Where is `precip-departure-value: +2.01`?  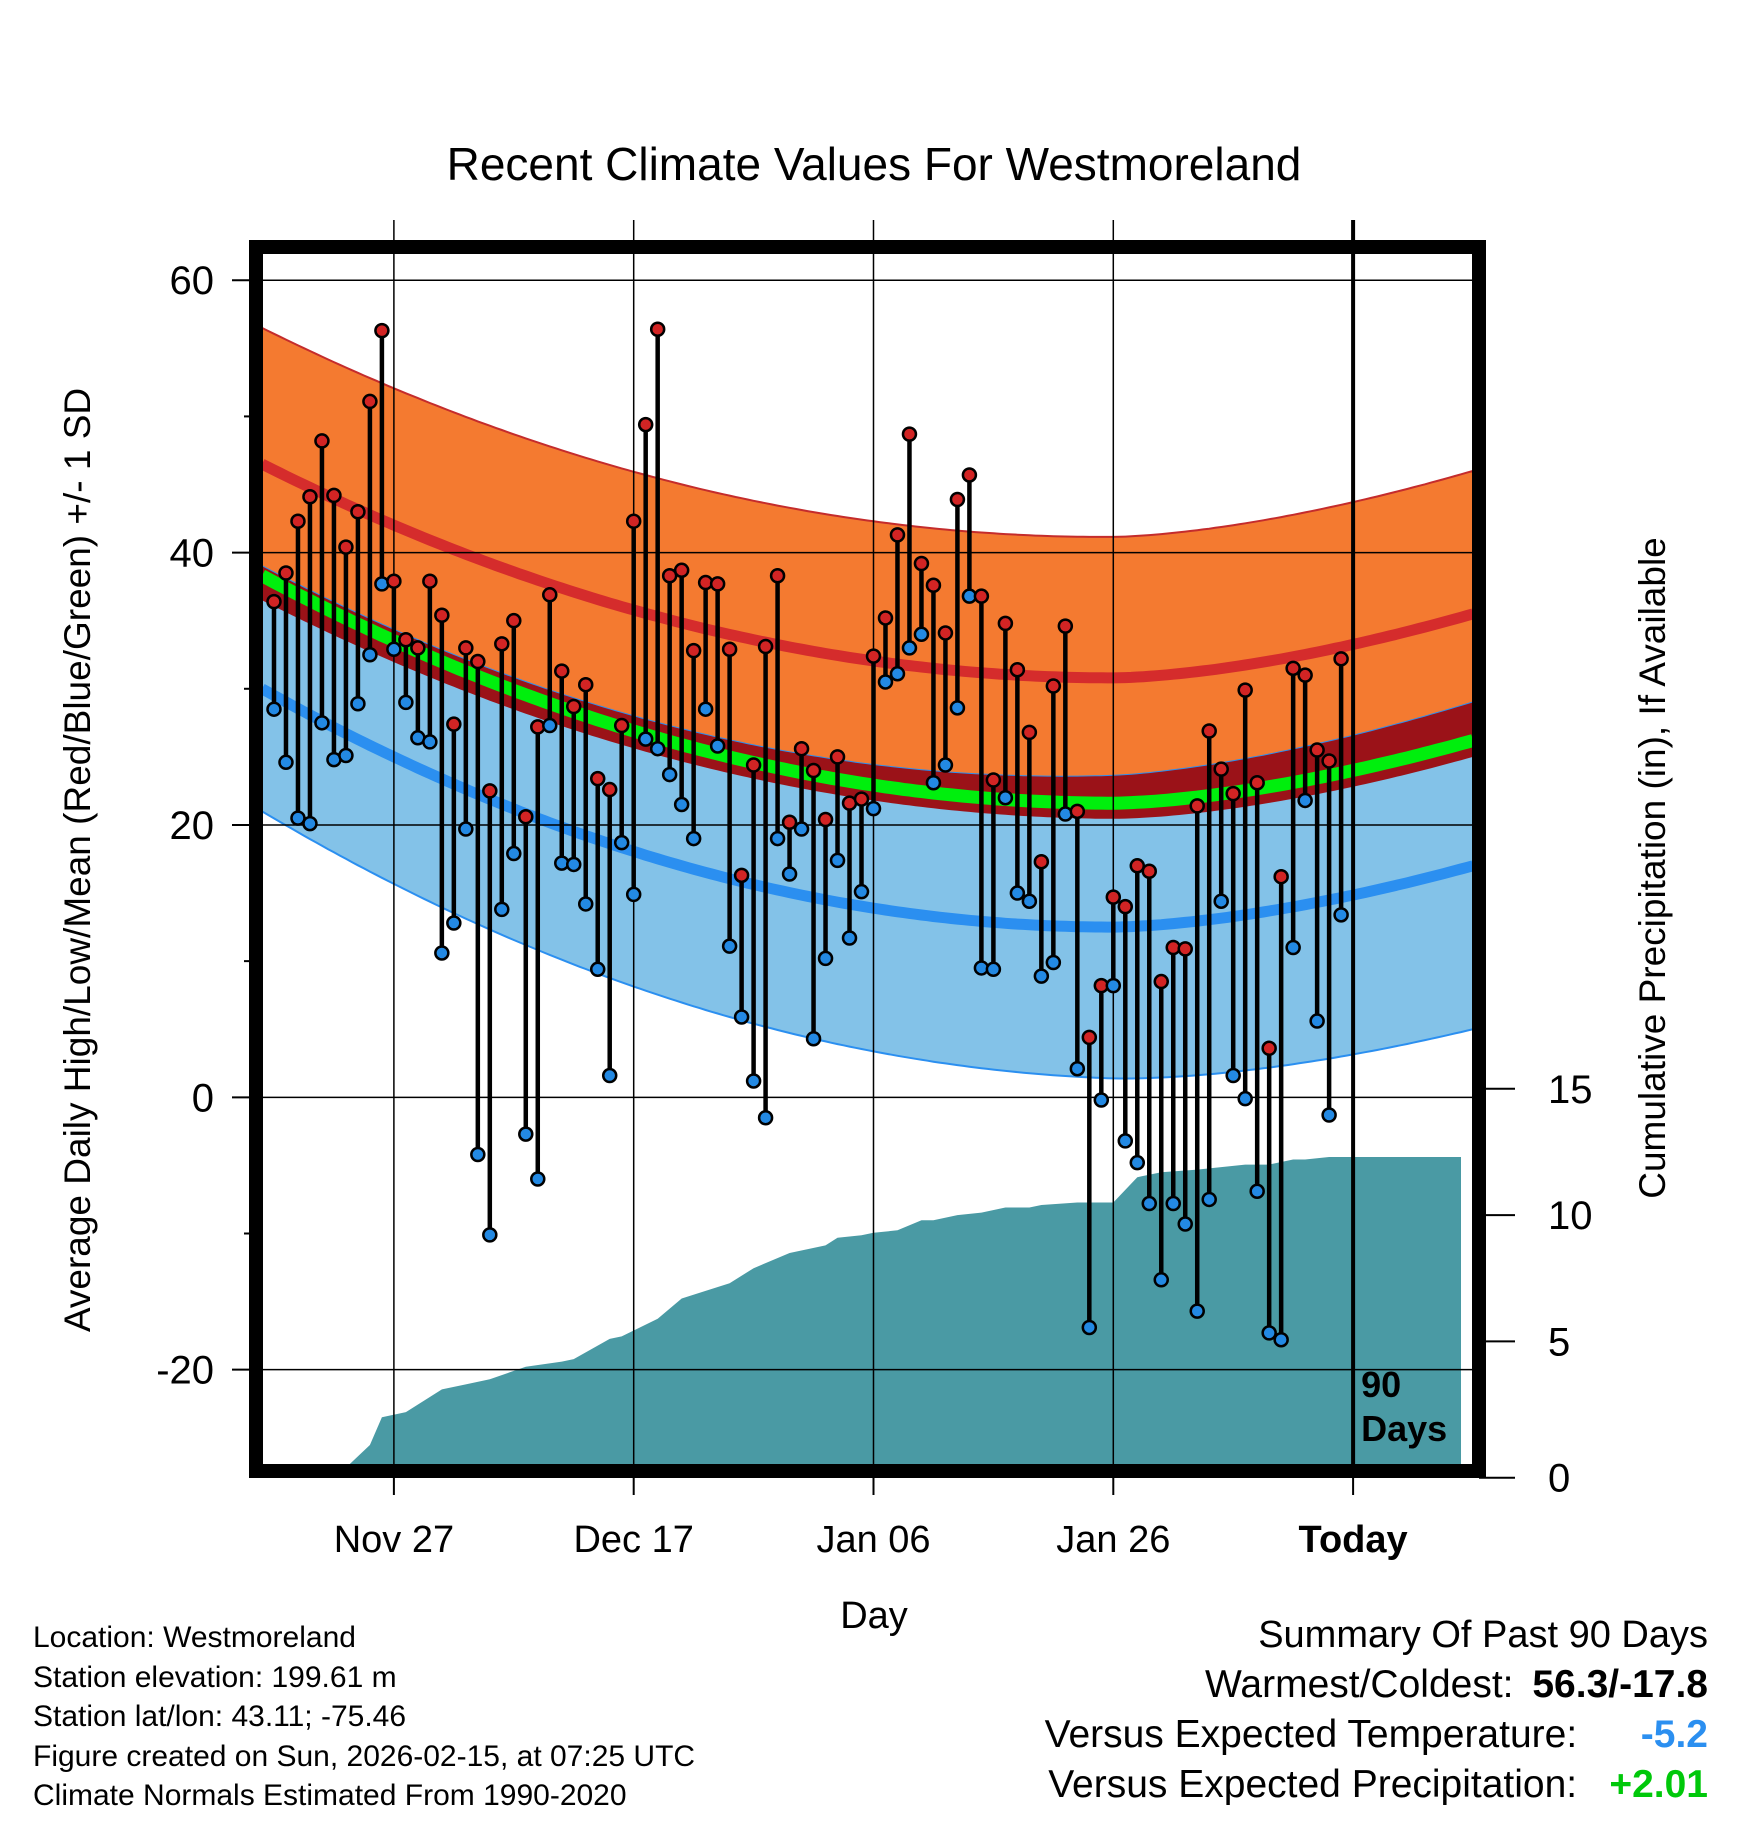
precip-departure-value: +2.01 is located at coordinates (1658, 1784).